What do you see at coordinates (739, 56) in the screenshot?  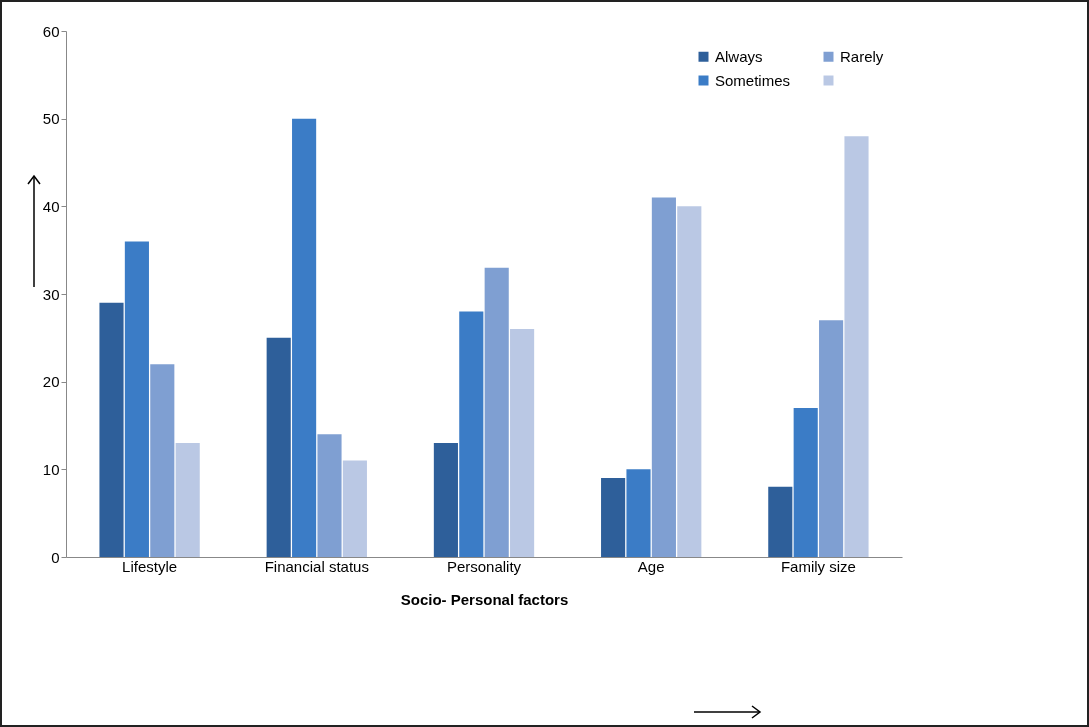 I see `legend-label: Always` at bounding box center [739, 56].